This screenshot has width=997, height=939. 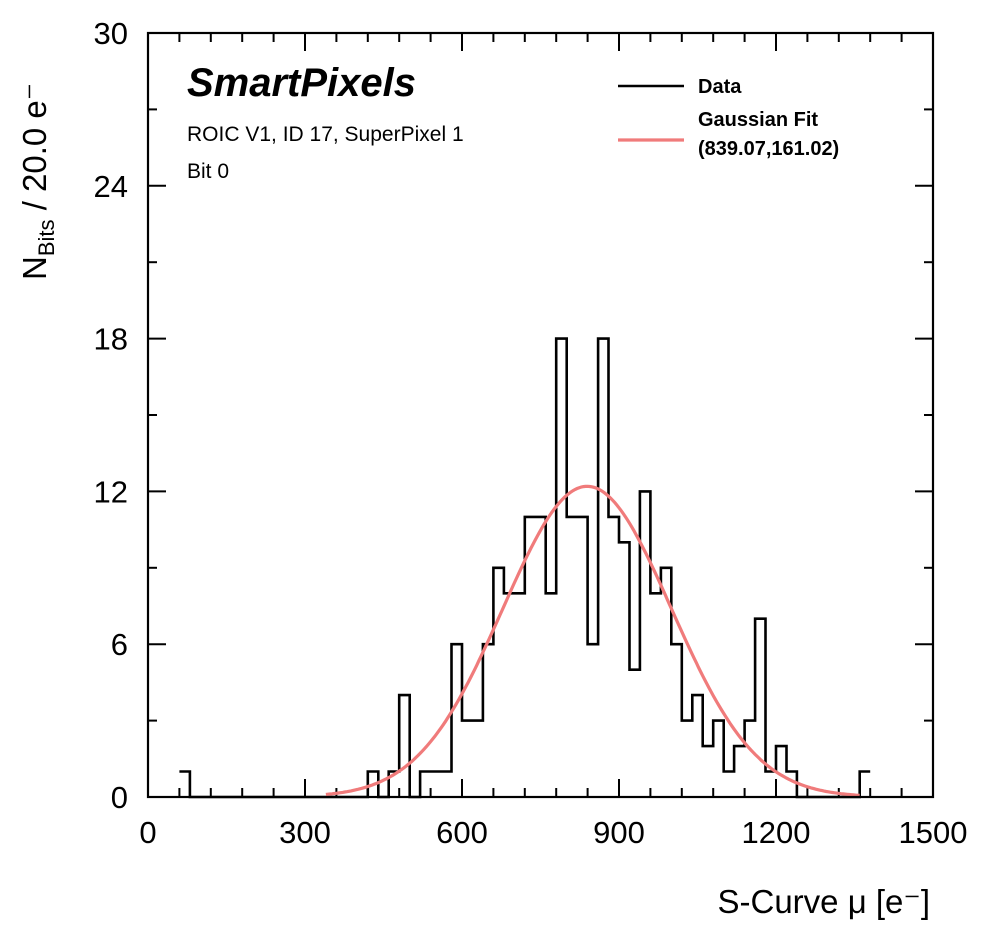 What do you see at coordinates (111, 33) in the screenshot?
I see `y-tick-label: 30` at bounding box center [111, 33].